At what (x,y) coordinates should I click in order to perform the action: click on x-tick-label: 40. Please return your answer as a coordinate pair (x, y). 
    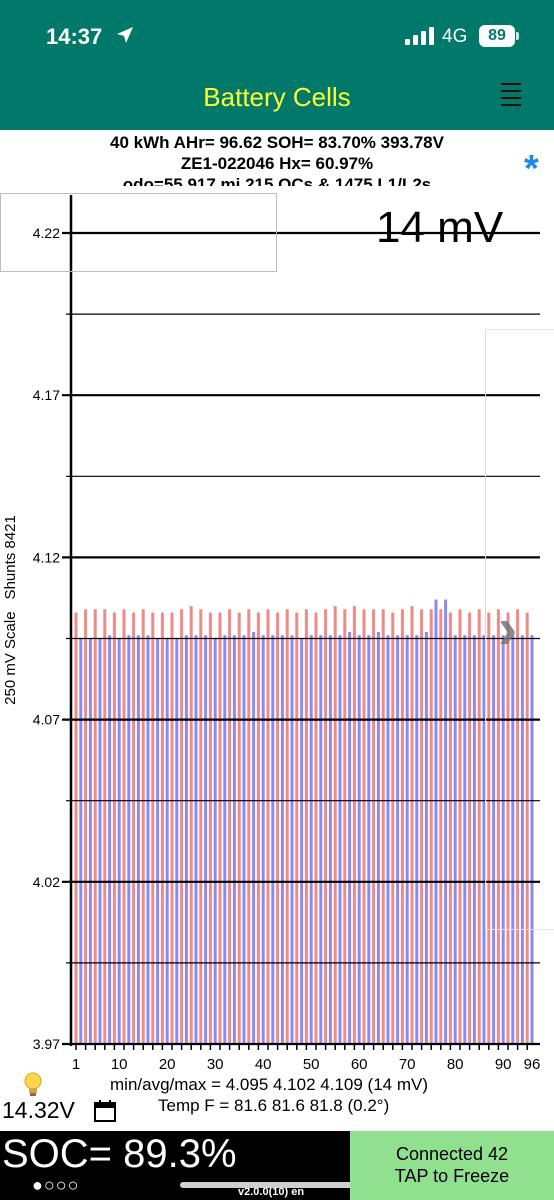
    Looking at the image, I should click on (263, 1064).